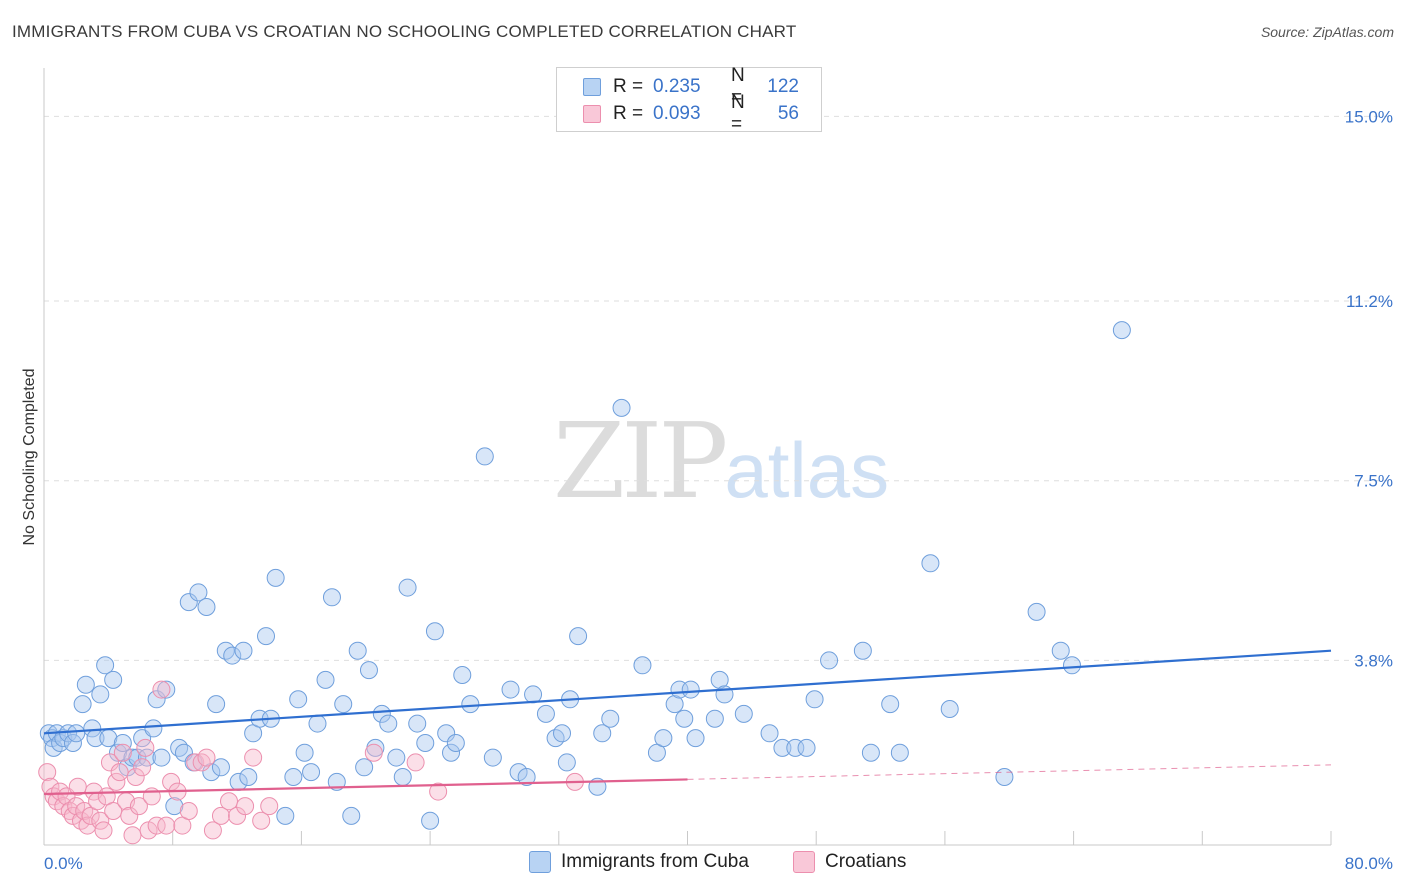 The image size is (1406, 892). I want to click on x-tick-max: 80.0%, so click(1369, 863).